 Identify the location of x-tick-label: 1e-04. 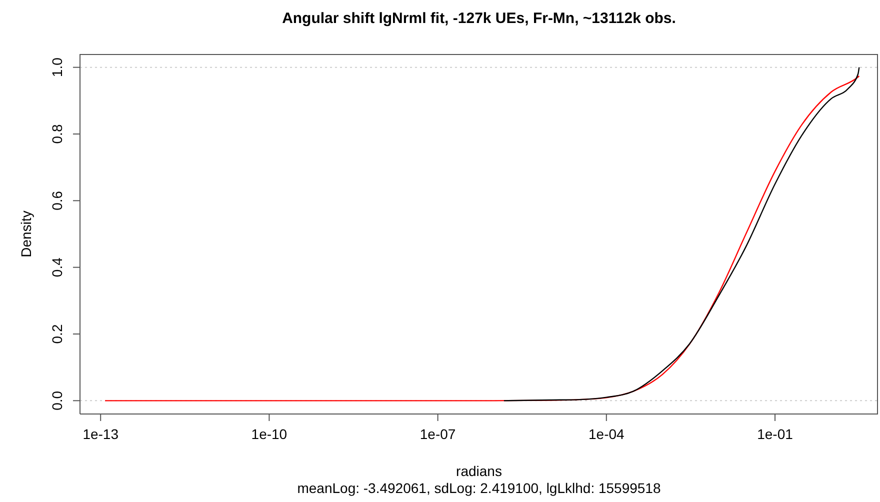
(606, 434).